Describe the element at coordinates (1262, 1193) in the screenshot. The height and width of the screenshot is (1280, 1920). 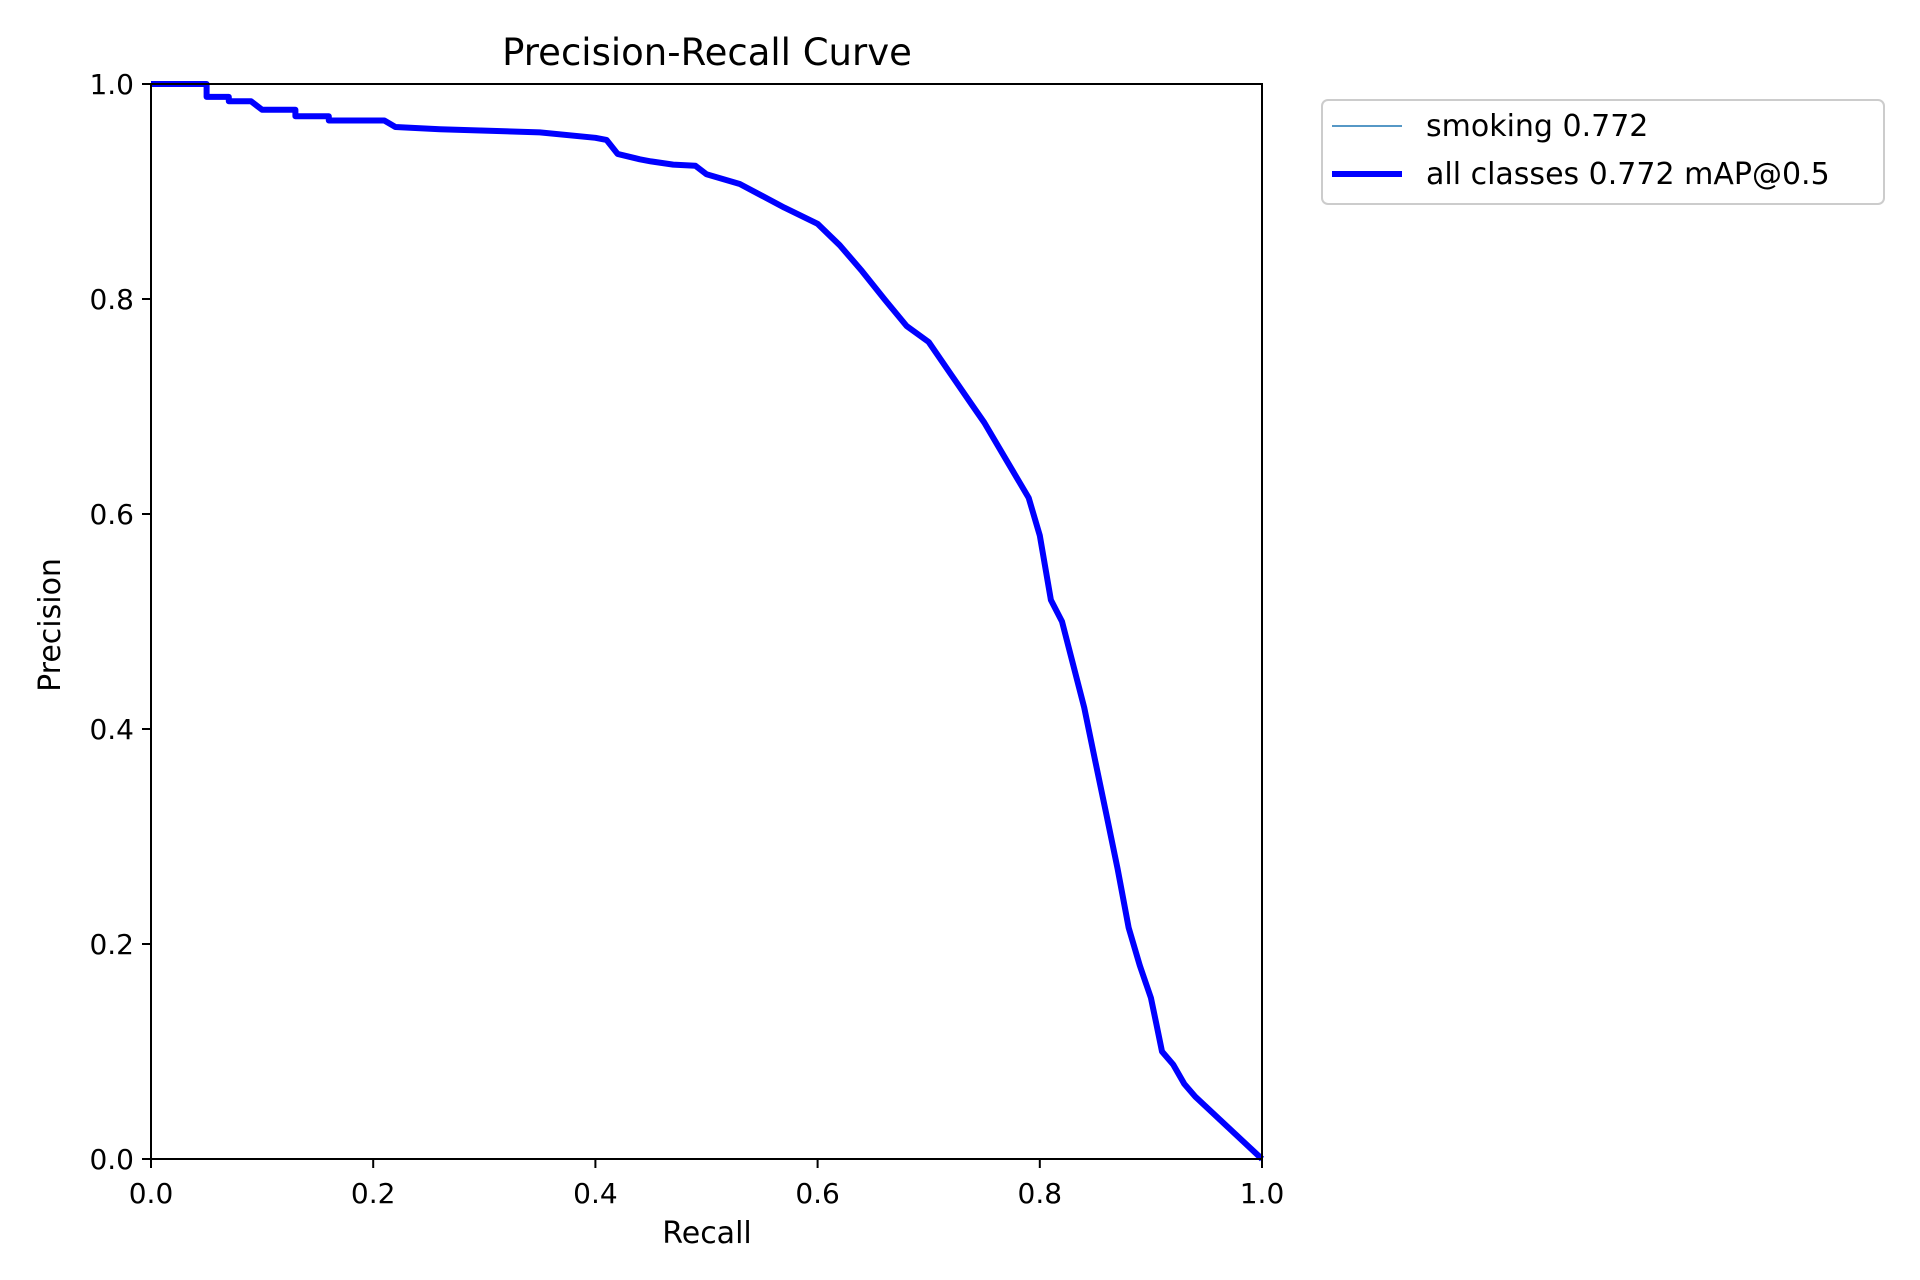
I see `x-tick-label: 1.0` at that location.